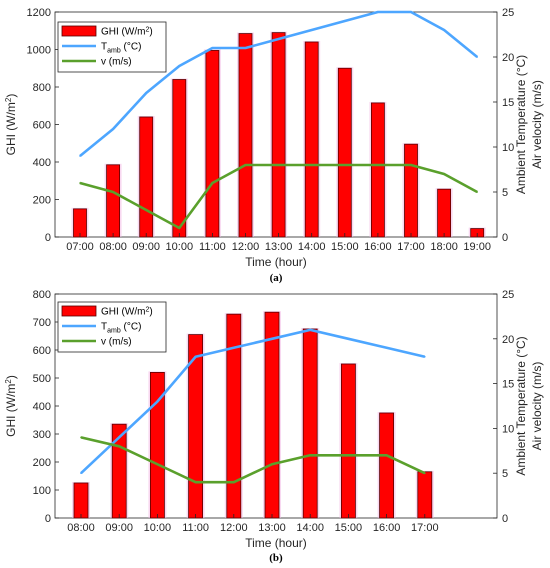 The height and width of the screenshot is (568, 550). I want to click on x-tick-label: 16:00, so click(378, 247).